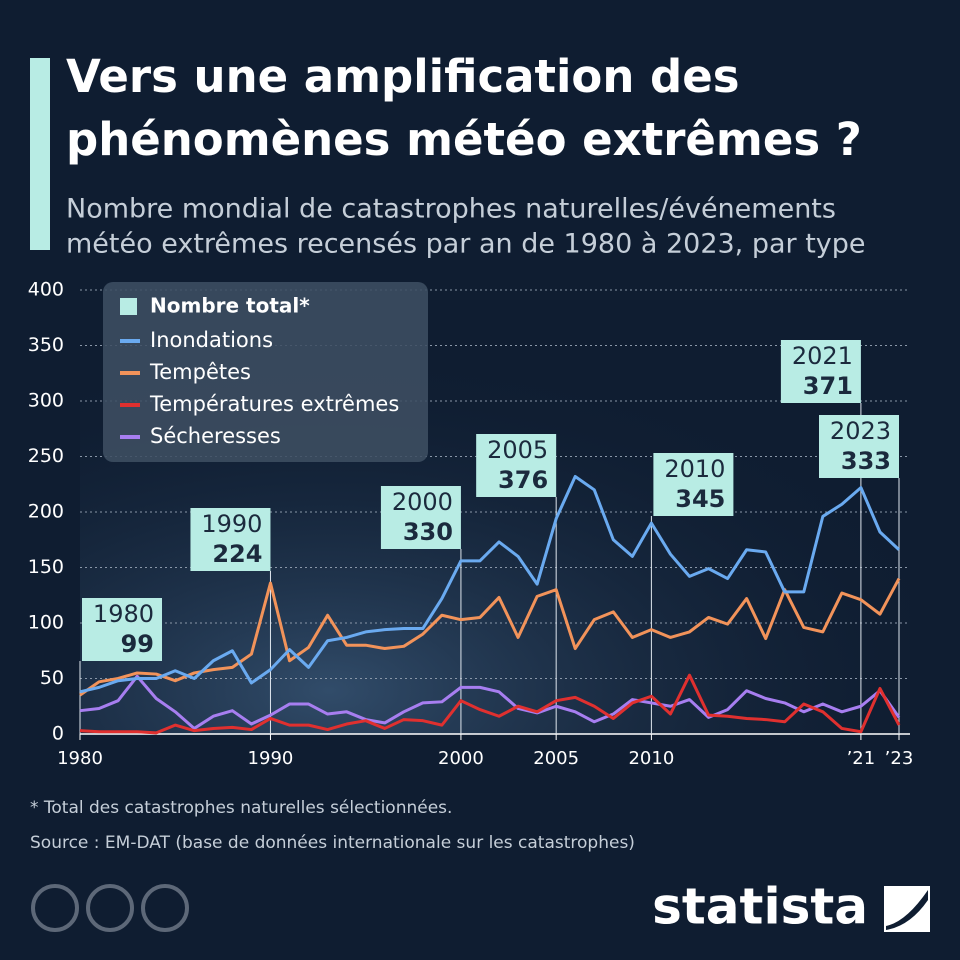 The width and height of the screenshot is (960, 960). I want to click on annotation-year: 2010, so click(694, 469).